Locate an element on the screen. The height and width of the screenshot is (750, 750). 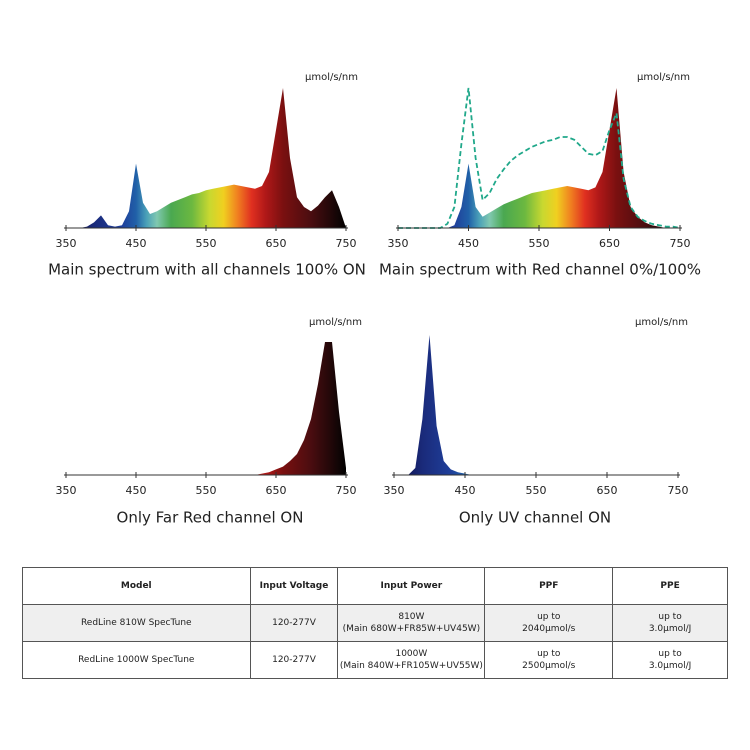
cell-line: (Main 680W+FR85W+UV45W) is located at coordinates (411, 629).